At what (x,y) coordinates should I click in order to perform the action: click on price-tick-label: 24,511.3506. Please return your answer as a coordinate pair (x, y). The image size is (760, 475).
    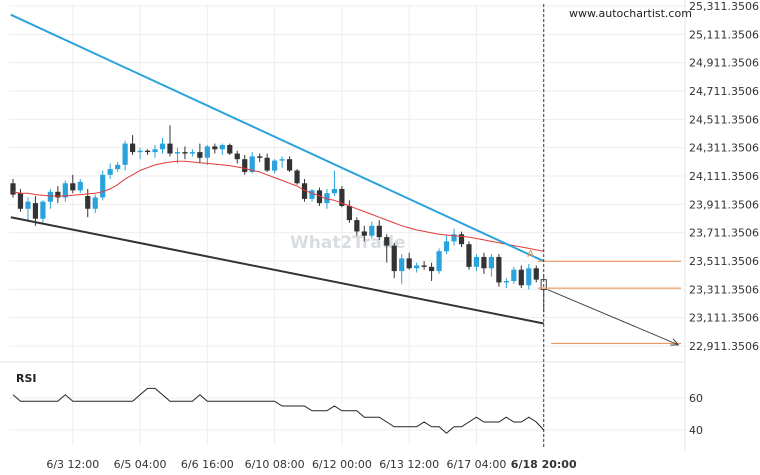
    Looking at the image, I should click on (724, 119).